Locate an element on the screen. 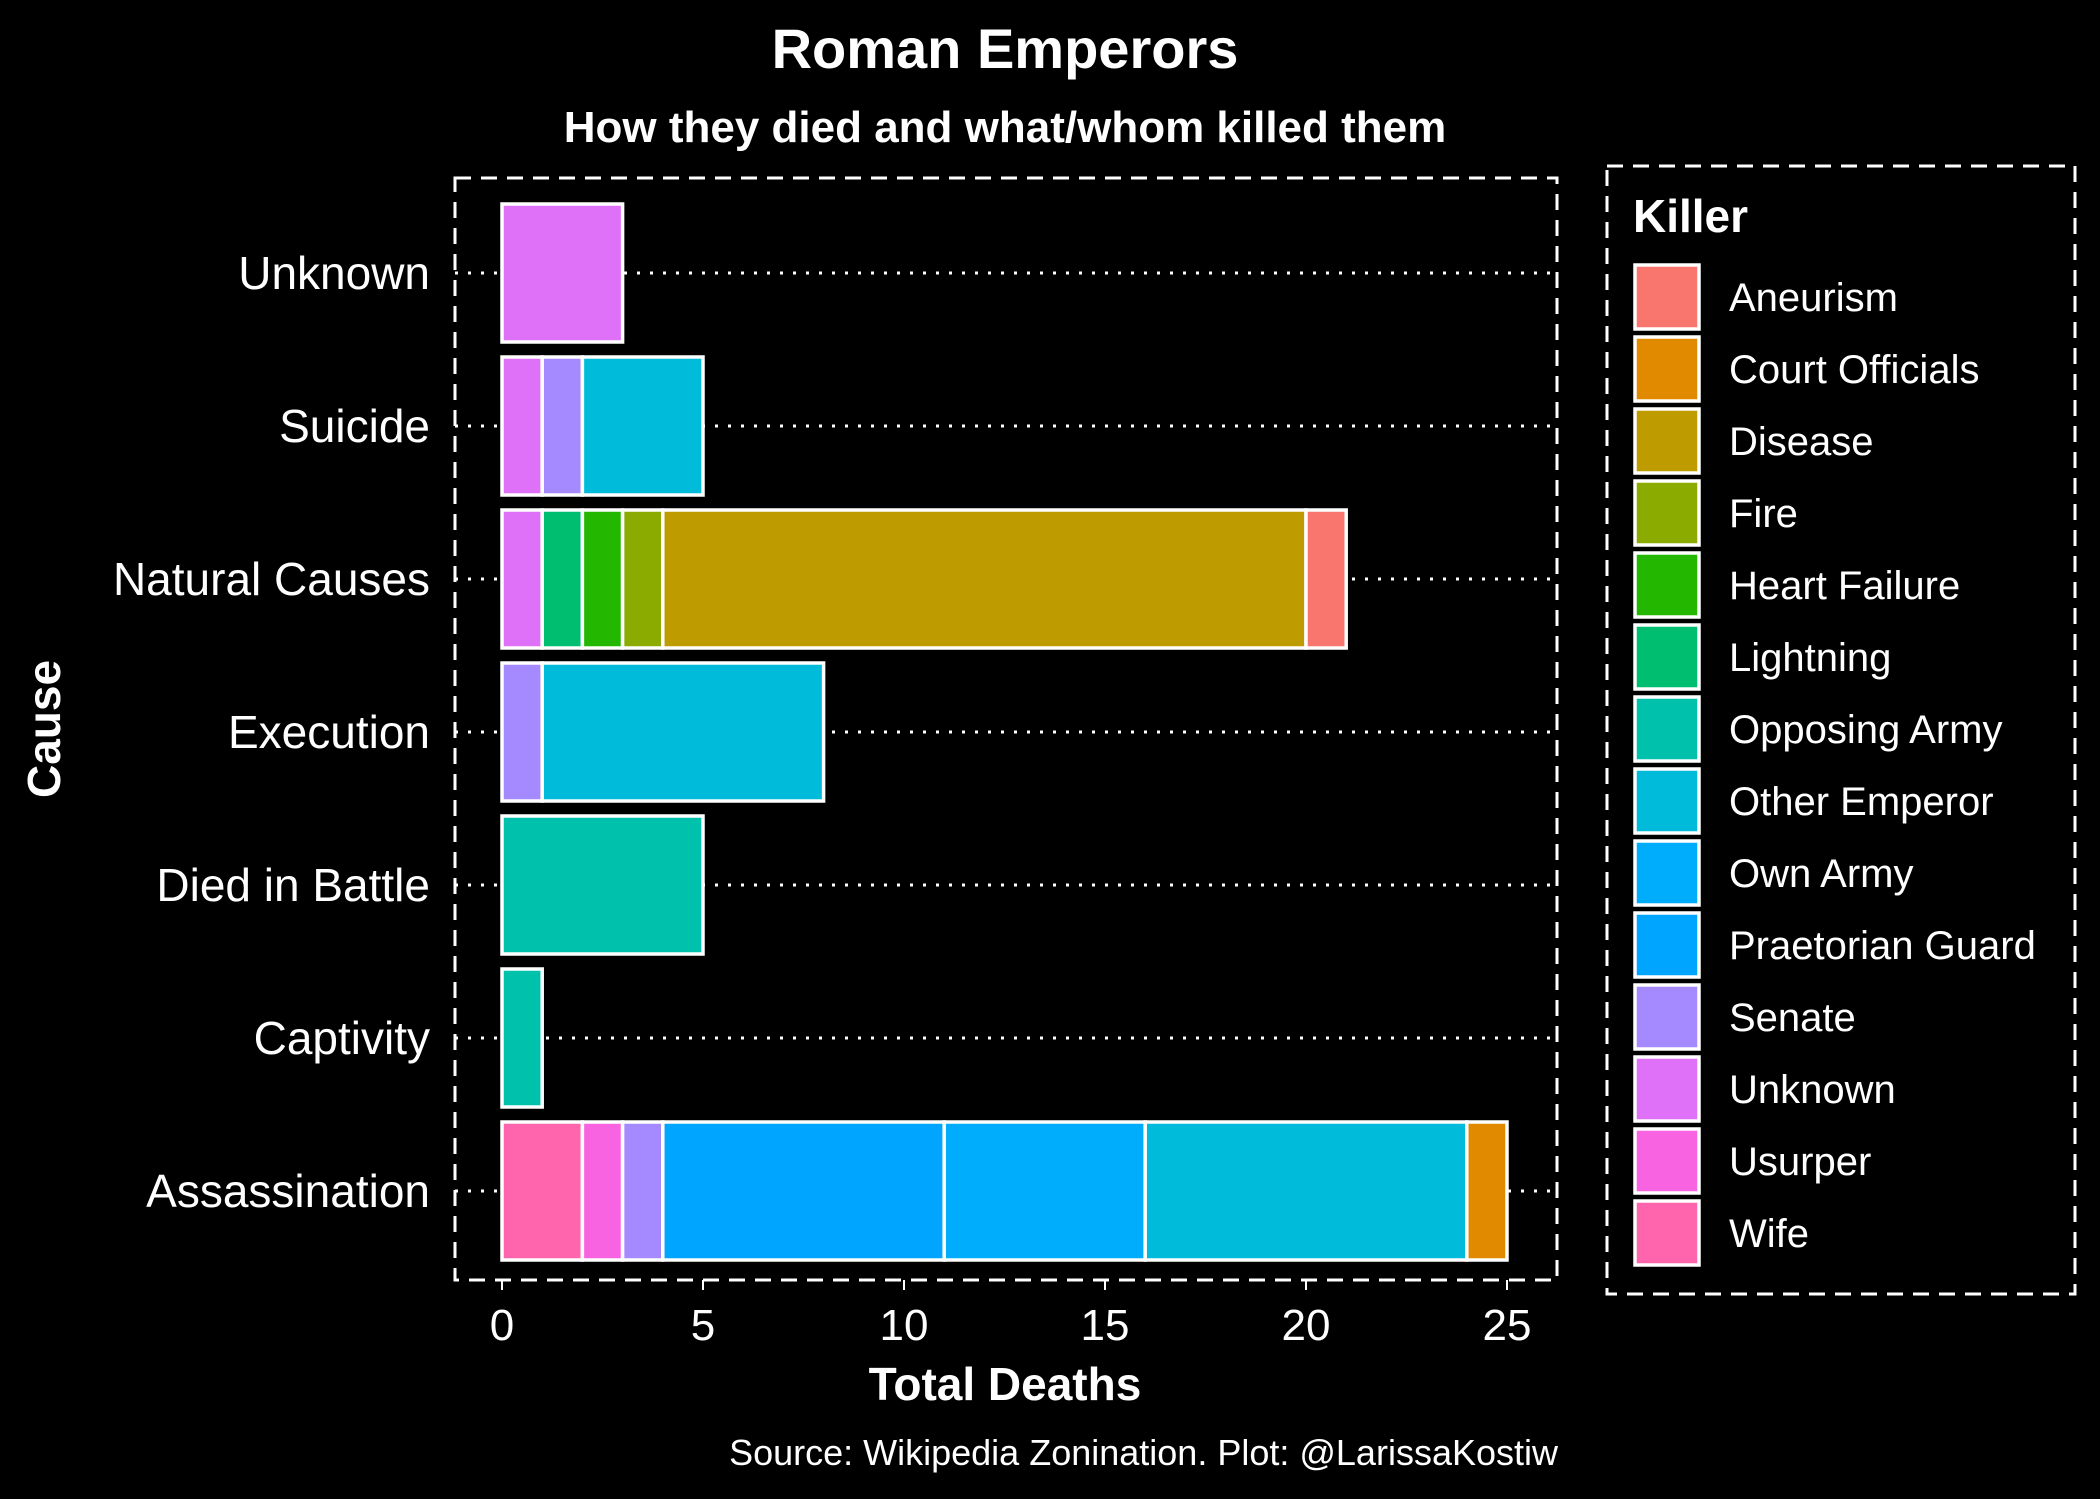 The height and width of the screenshot is (1499, 2100). x-tick-label: 0 is located at coordinates (502, 1325).